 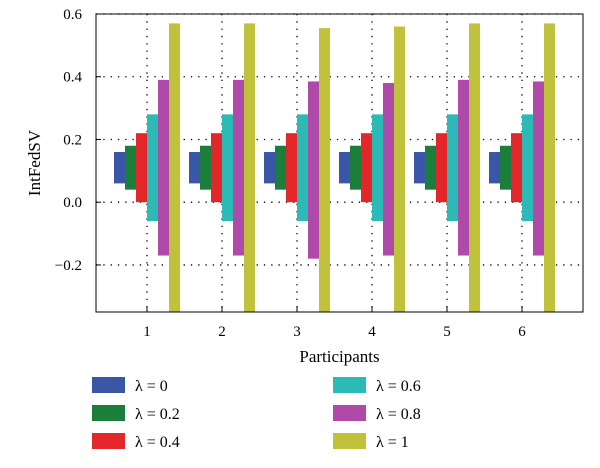 What do you see at coordinates (34, 162) in the screenshot?
I see `y-axis-title: IntFedSV` at bounding box center [34, 162].